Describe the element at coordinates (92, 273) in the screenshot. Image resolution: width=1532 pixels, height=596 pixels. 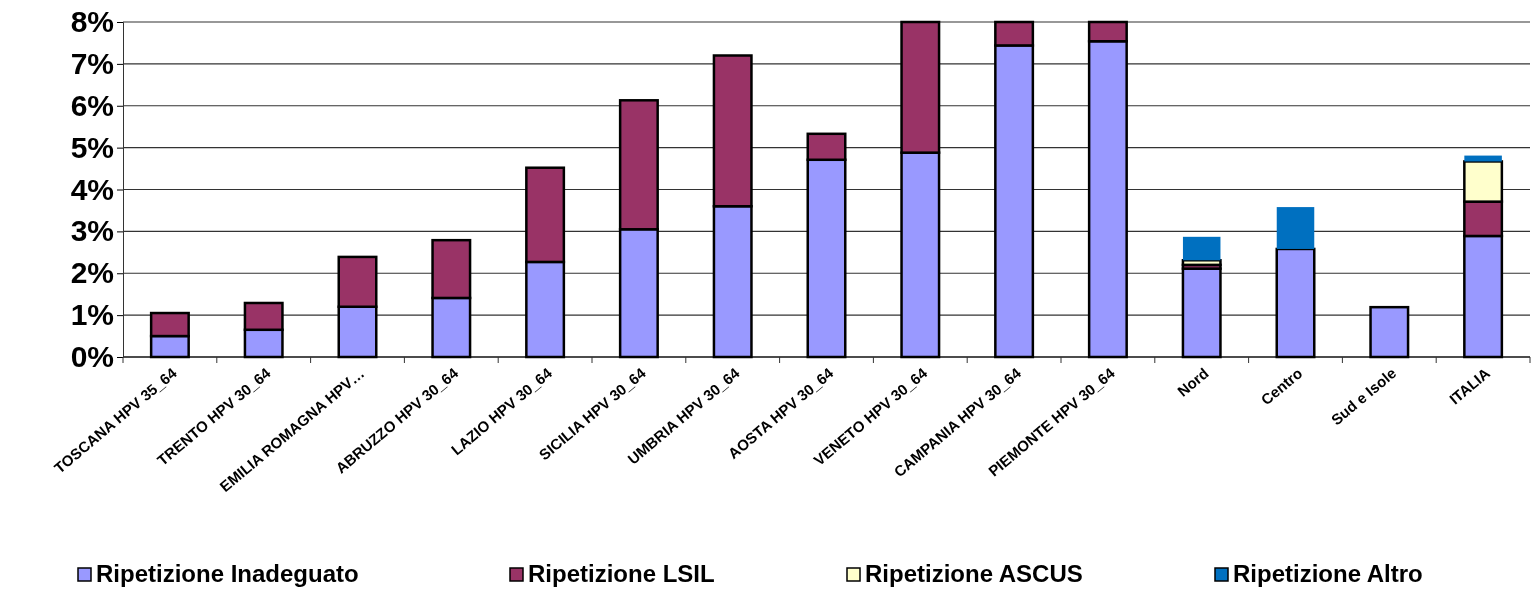
I see `y-tick-label: 2%` at that location.